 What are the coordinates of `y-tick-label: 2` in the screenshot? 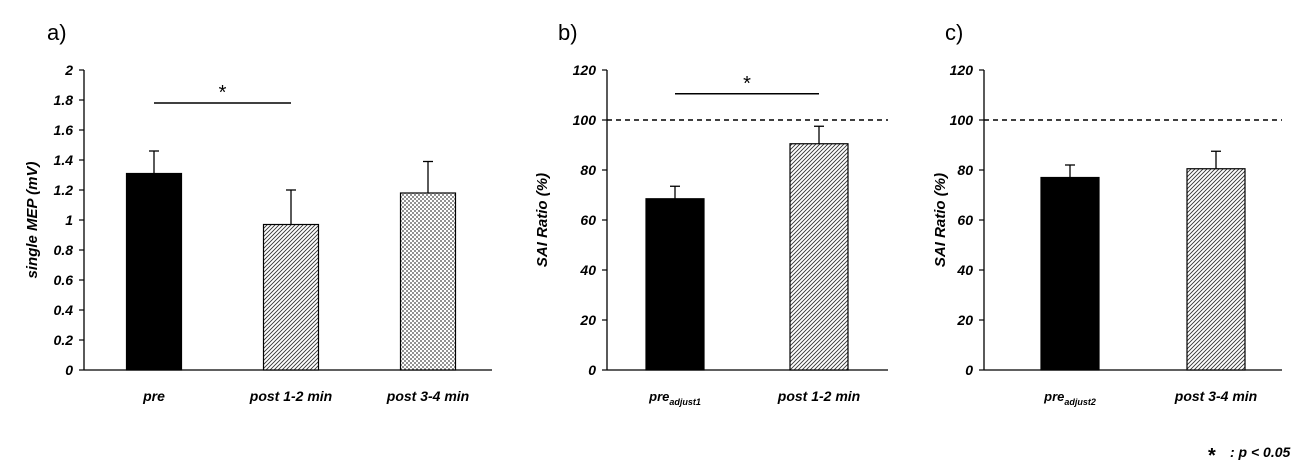 It's located at (68, 70).